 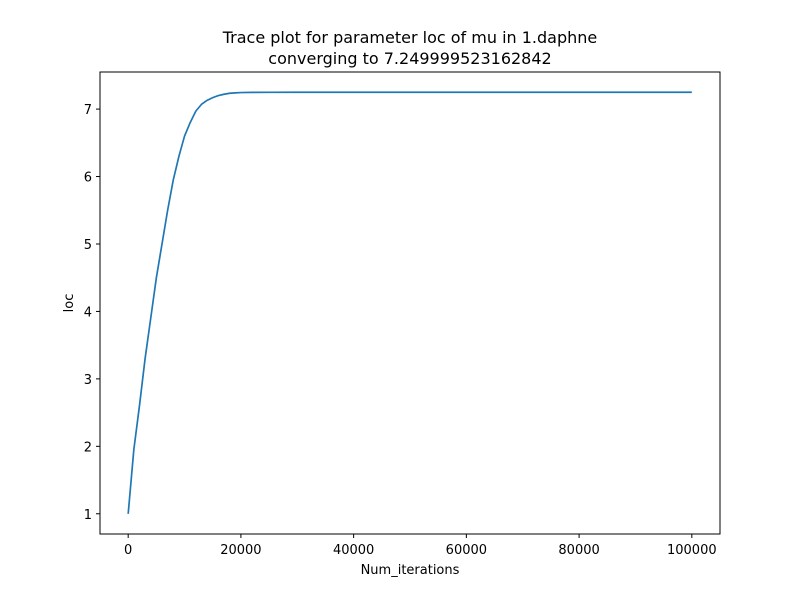 I want to click on chart-title-line2: converging to 7.249999523162842, so click(x=409, y=58).